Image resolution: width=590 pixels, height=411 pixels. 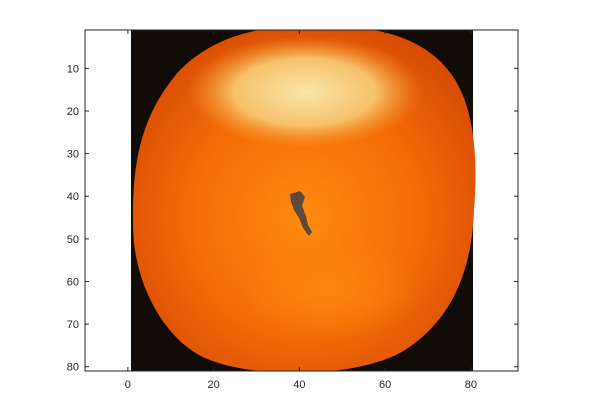 What do you see at coordinates (299, 385) in the screenshot?
I see `x-tick-label: 40` at bounding box center [299, 385].